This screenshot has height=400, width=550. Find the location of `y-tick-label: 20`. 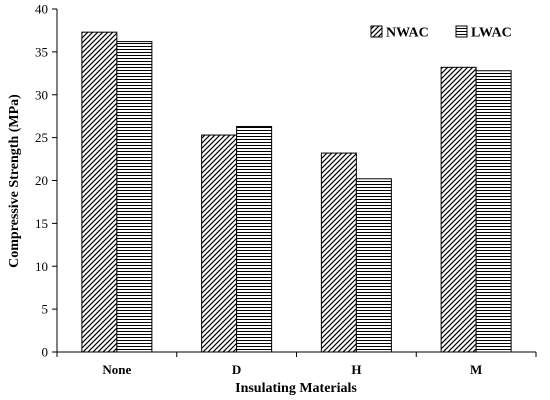

y-tick-label: 20 is located at coordinates (41, 180).